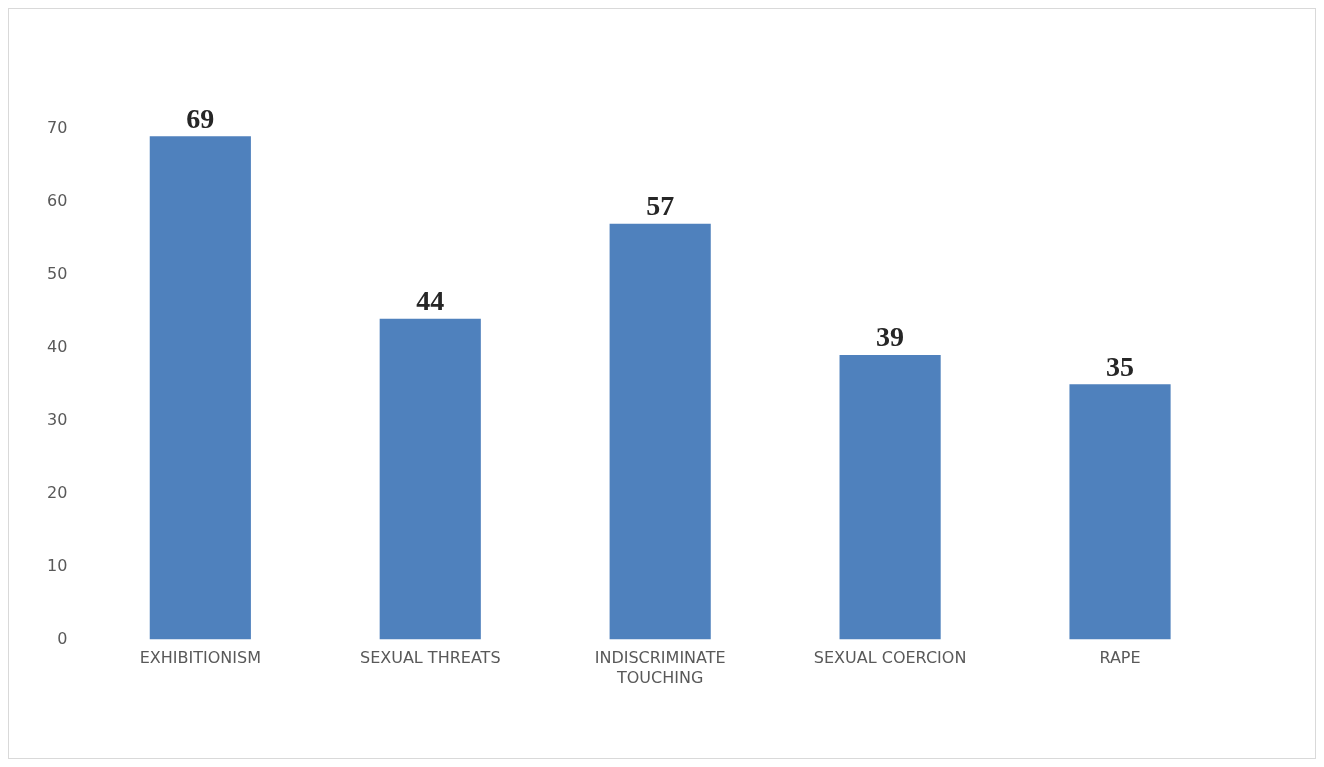 The height and width of the screenshot is (767, 1324). I want to click on data-label: 69, so click(200, 118).